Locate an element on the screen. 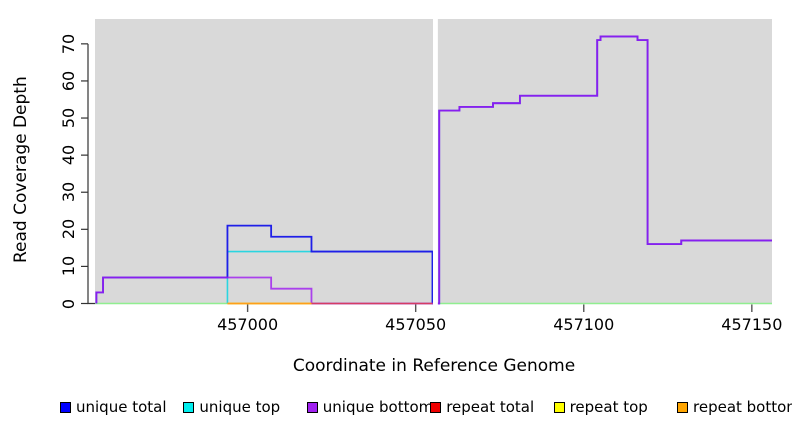 The image size is (792, 432). legend-swatch-repeat-top is located at coordinates (559, 407).